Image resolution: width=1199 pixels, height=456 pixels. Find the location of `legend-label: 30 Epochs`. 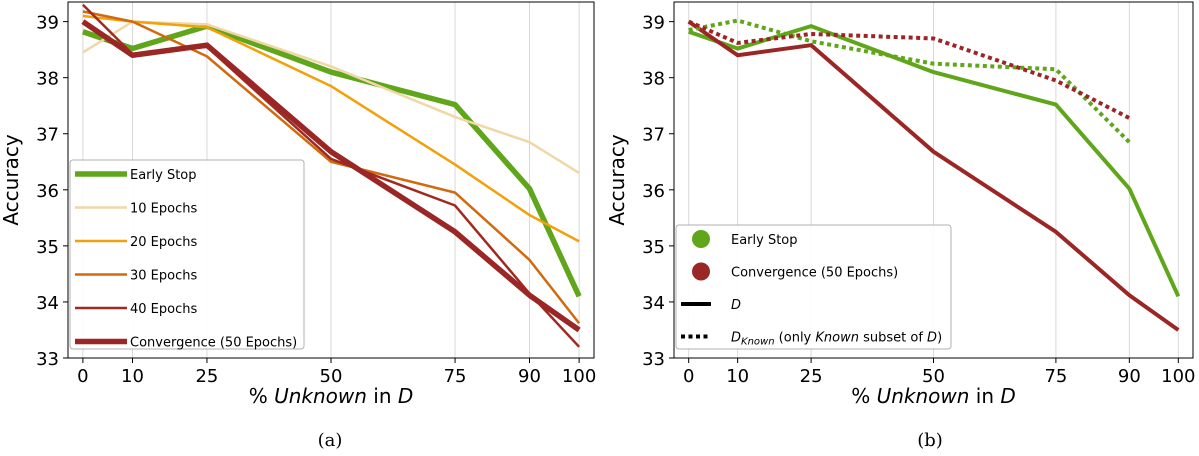

legend-label: 30 Epochs is located at coordinates (163, 276).